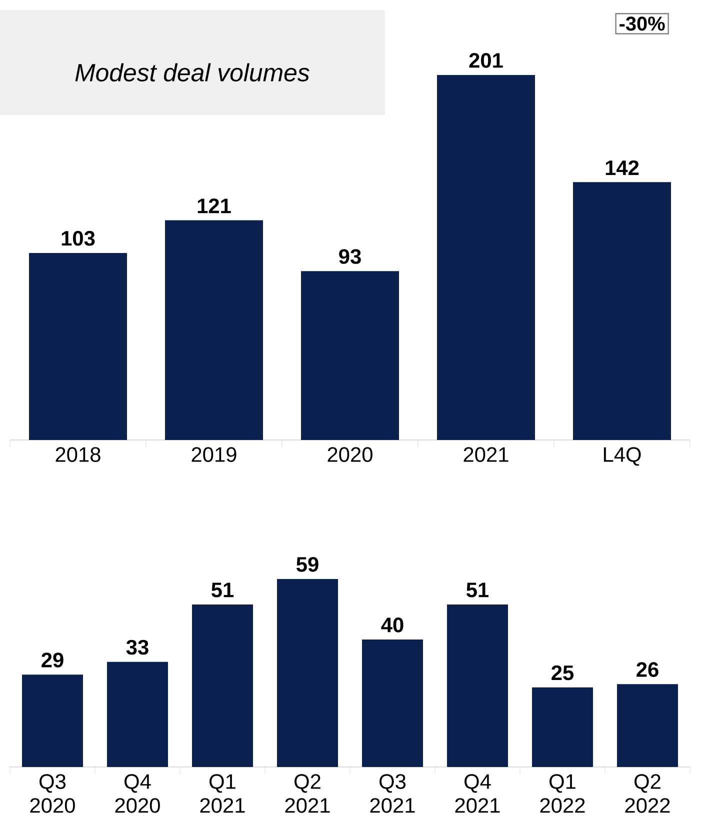  What do you see at coordinates (78, 238) in the screenshot?
I see `data-label: 103` at bounding box center [78, 238].